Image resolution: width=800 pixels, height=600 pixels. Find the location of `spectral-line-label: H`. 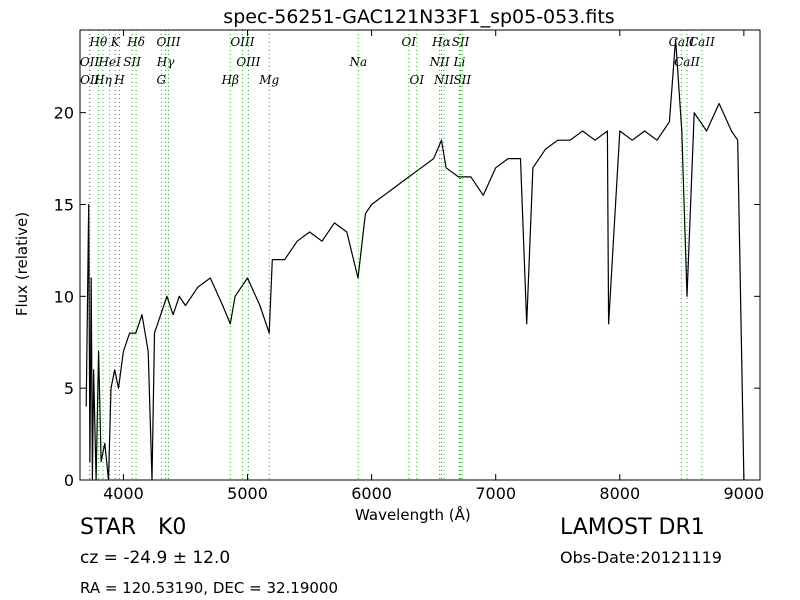

spectral-line-label: H is located at coordinates (119, 80).